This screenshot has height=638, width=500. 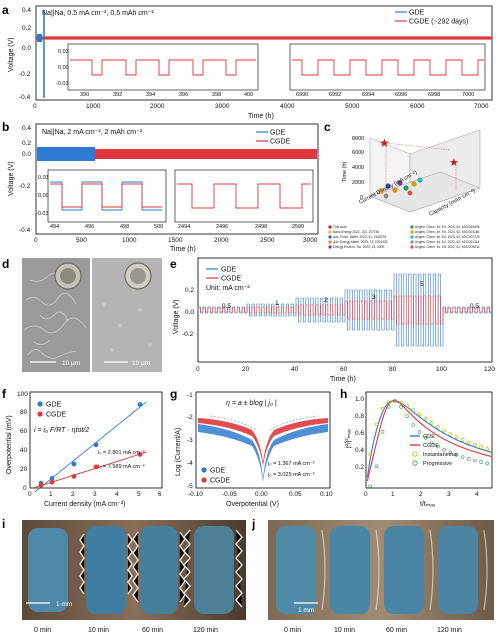 I want to click on svg-text: -0.05, so click(x=229, y=494).